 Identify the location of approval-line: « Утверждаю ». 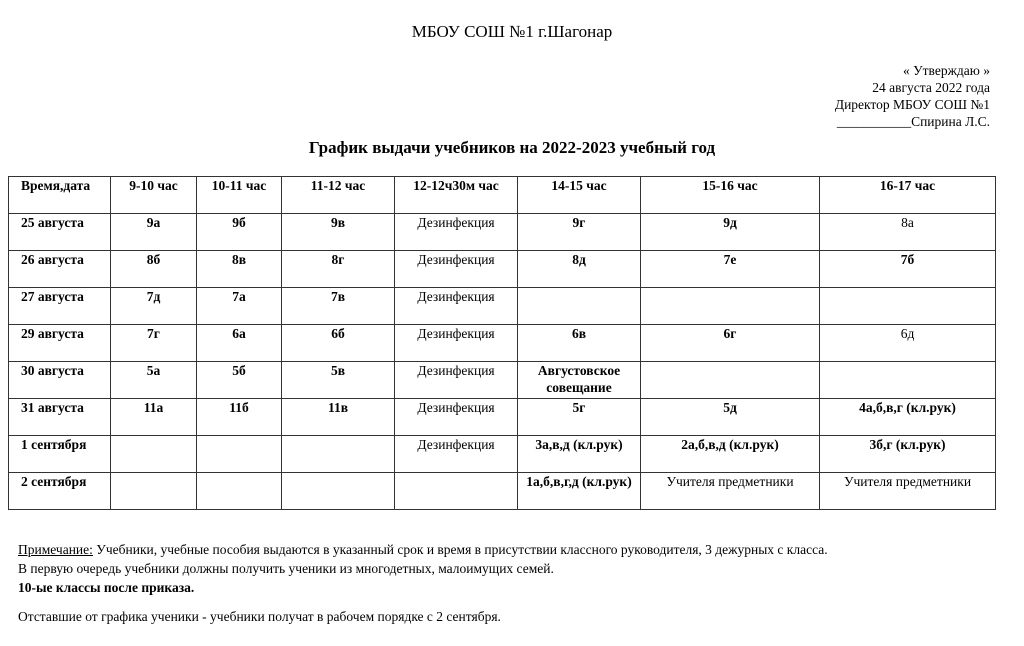
(946, 70).